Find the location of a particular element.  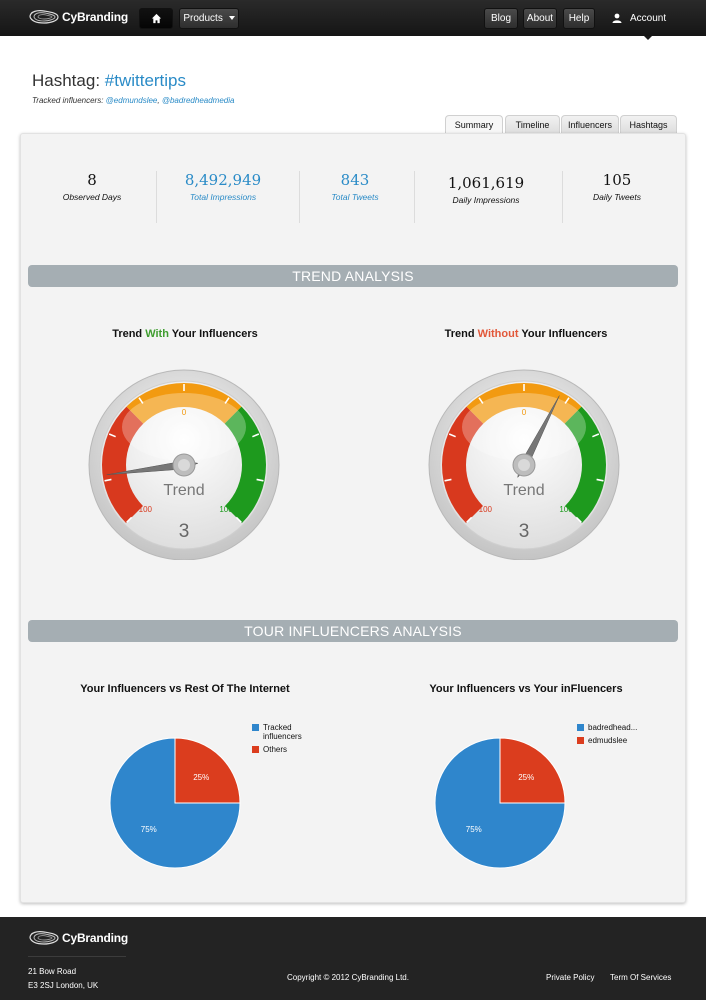

stat-value: 8,492,949 is located at coordinates (223, 180).